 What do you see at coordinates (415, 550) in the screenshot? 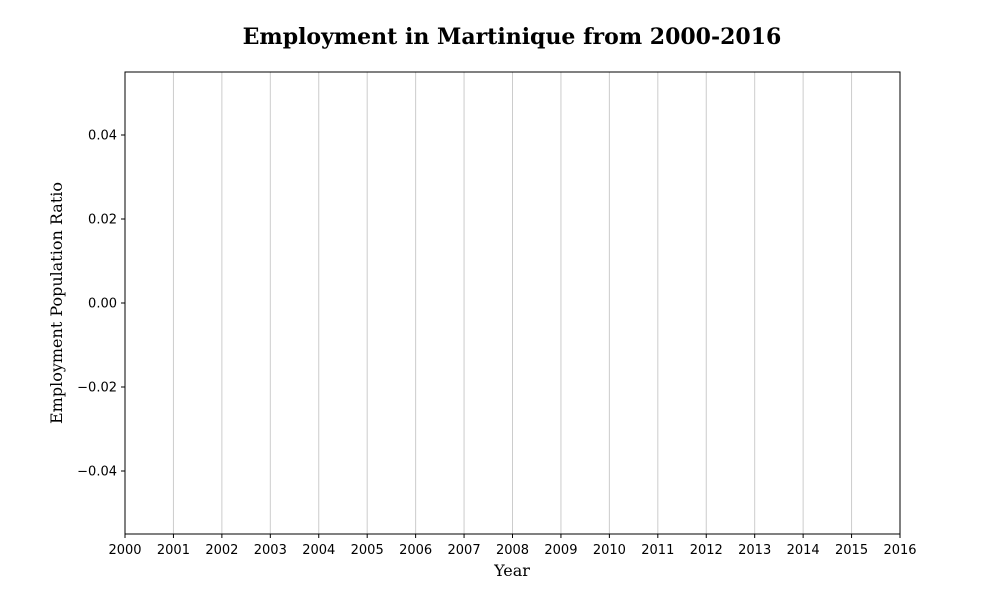
I see `x-tick-label: 2006` at bounding box center [415, 550].